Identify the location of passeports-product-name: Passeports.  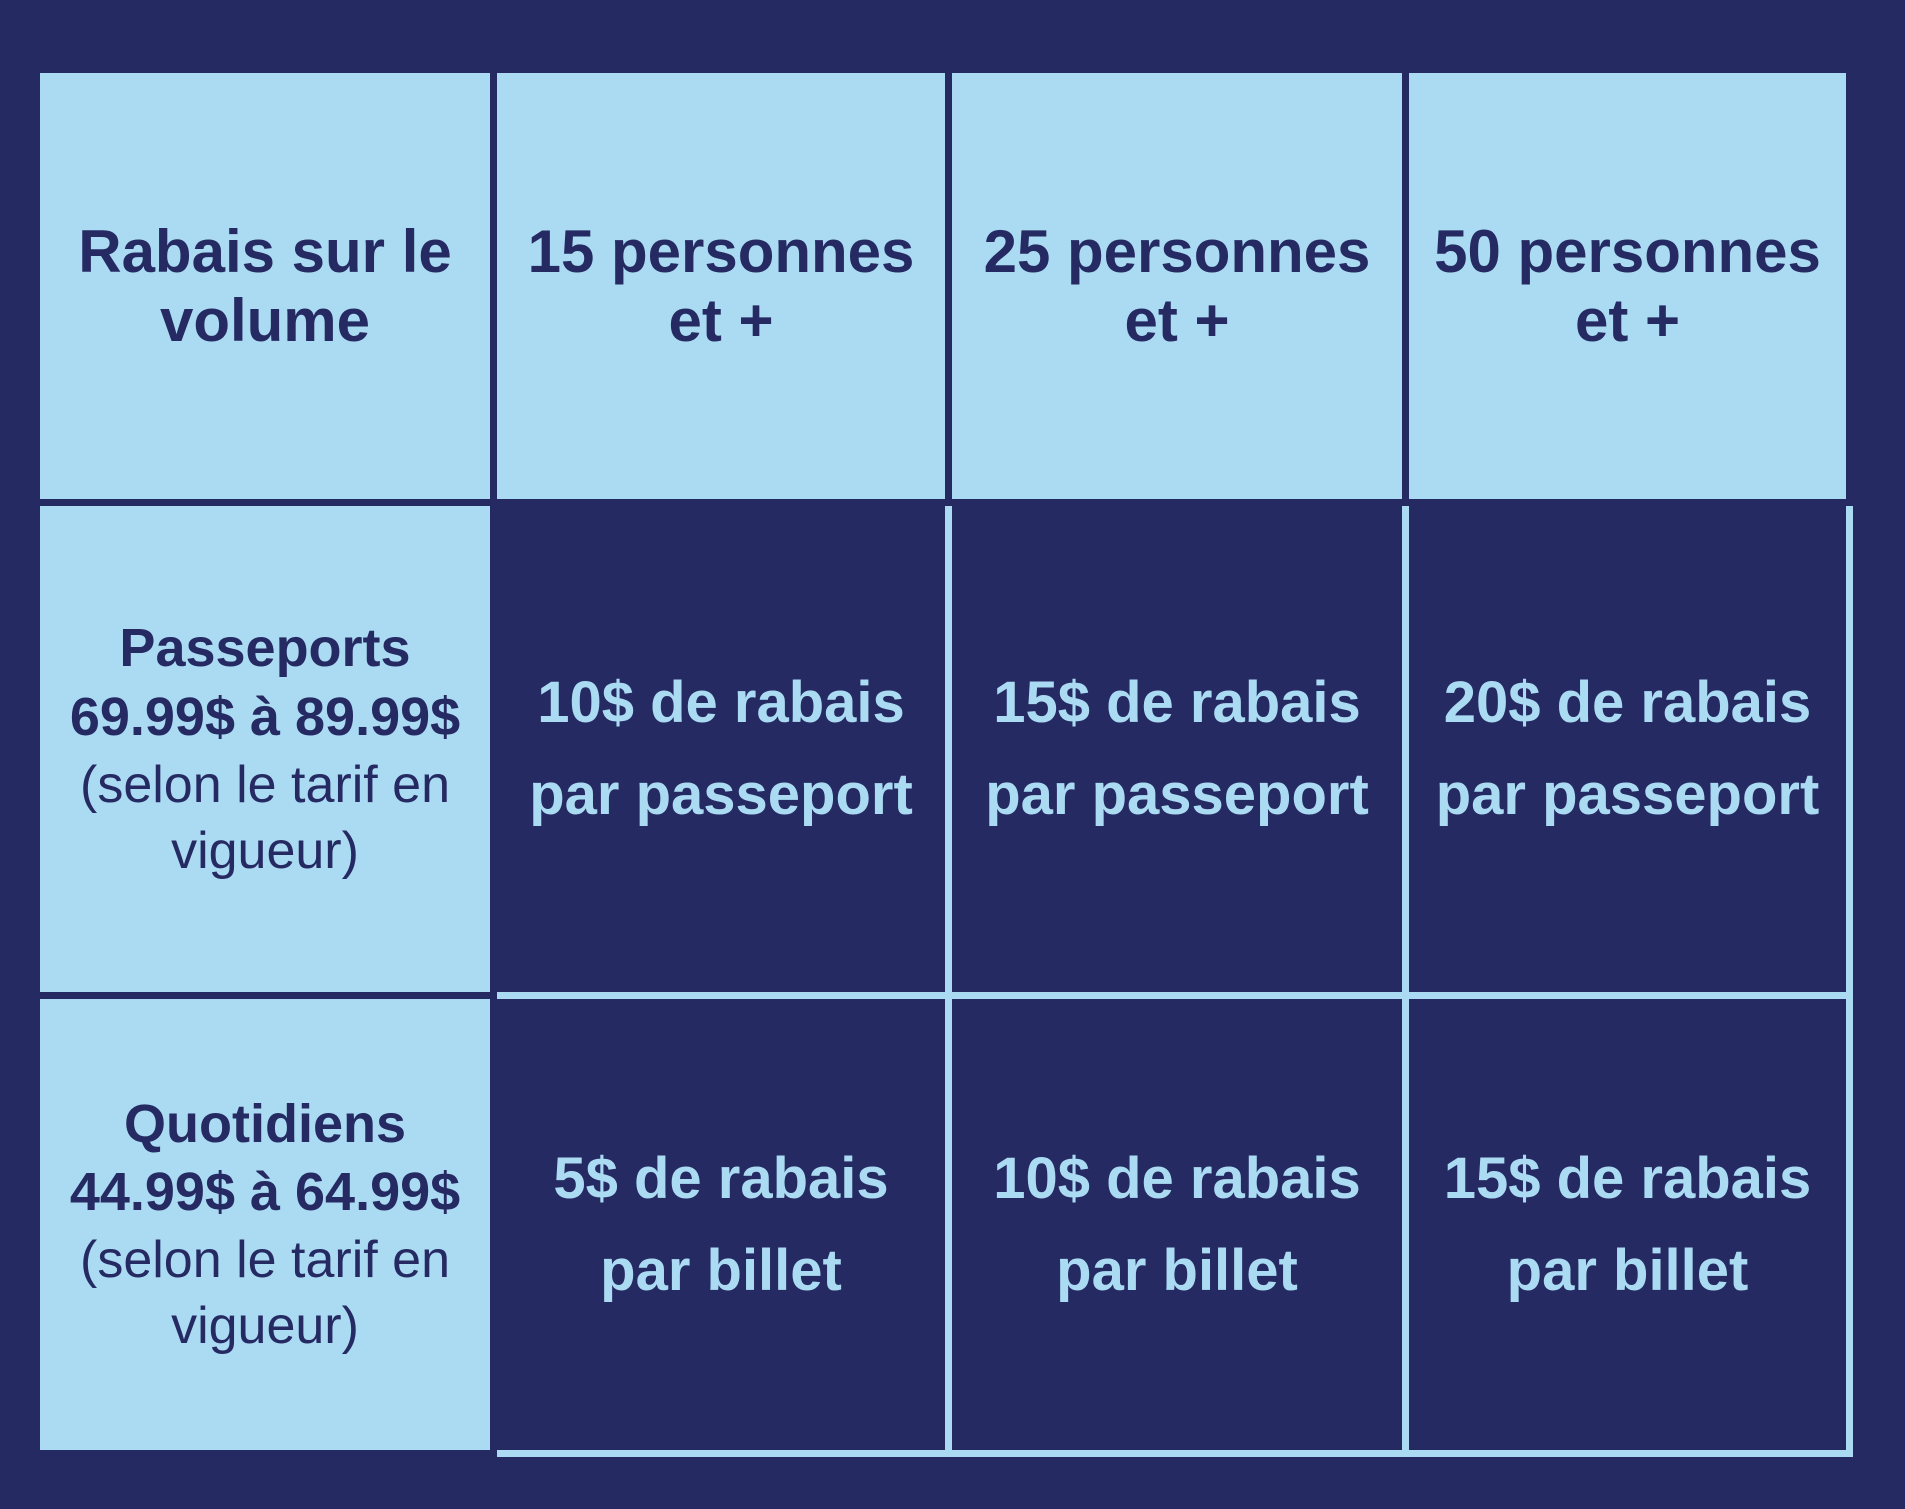
(265, 648).